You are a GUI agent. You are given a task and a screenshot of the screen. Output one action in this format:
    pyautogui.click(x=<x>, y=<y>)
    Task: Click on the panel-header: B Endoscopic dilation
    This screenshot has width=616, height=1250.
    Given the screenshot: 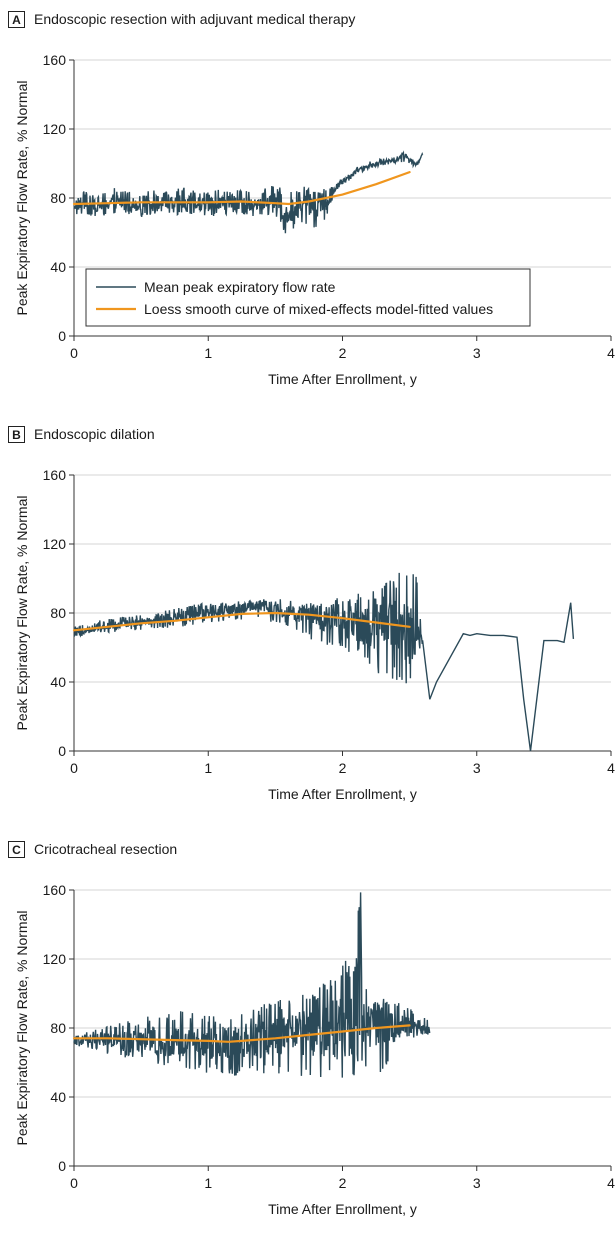 What is the action you would take?
    pyautogui.click(x=81, y=434)
    